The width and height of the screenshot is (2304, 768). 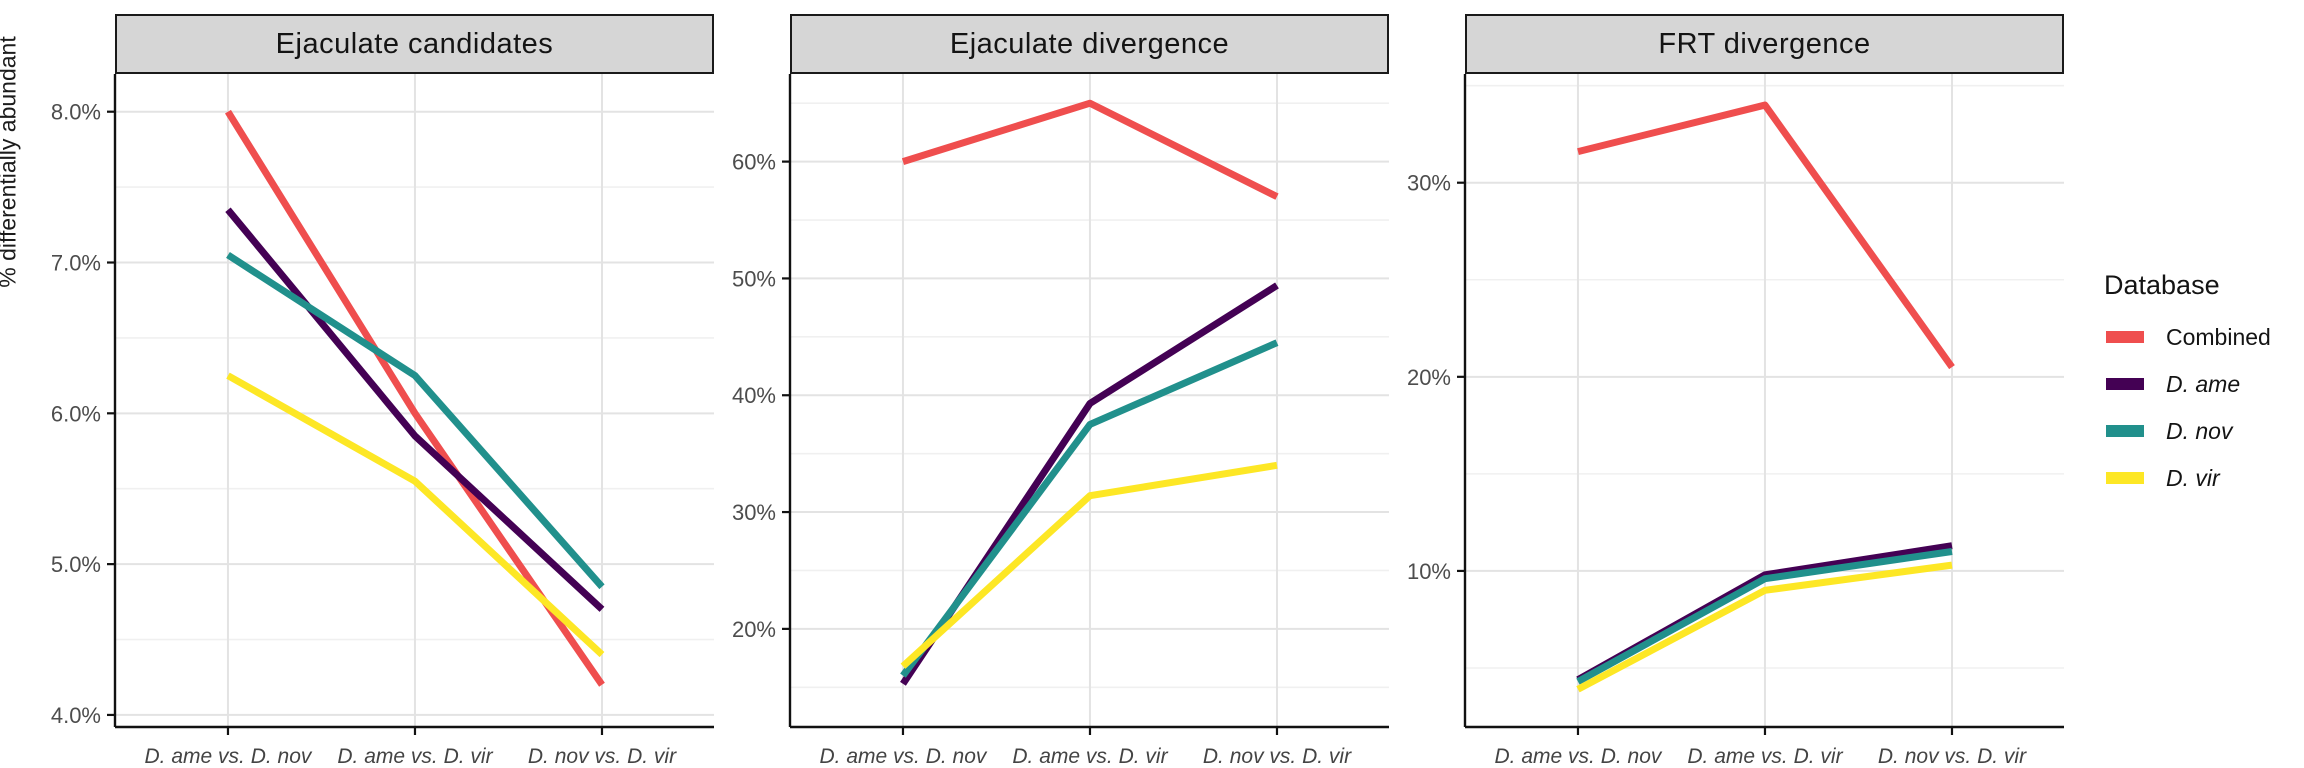 I want to click on series-line-d-ame, so click(x=415, y=409).